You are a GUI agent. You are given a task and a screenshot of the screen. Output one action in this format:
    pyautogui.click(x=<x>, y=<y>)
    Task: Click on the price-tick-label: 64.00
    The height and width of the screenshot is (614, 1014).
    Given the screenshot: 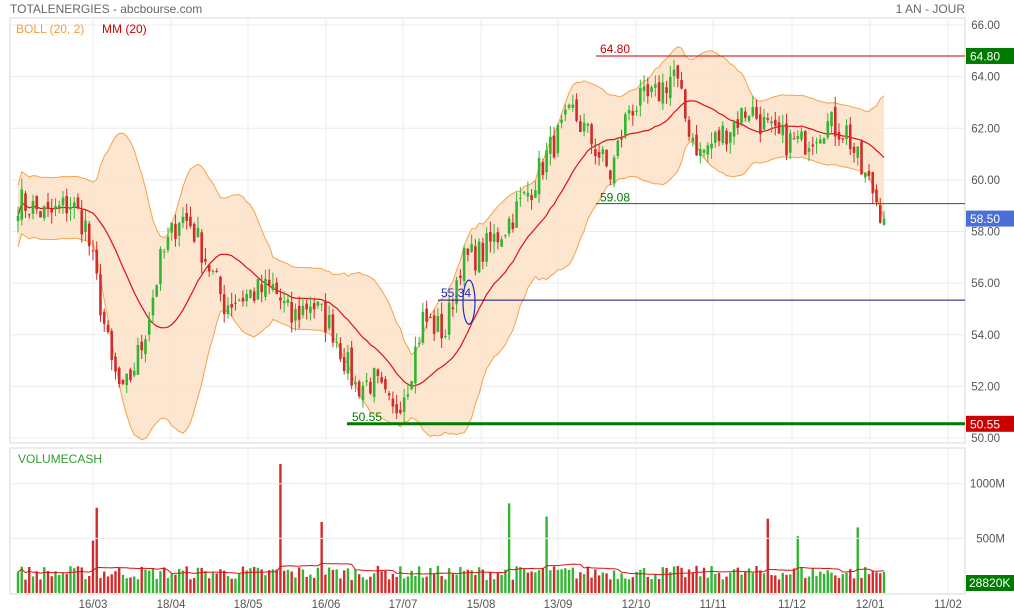 What is the action you would take?
    pyautogui.click(x=985, y=78)
    